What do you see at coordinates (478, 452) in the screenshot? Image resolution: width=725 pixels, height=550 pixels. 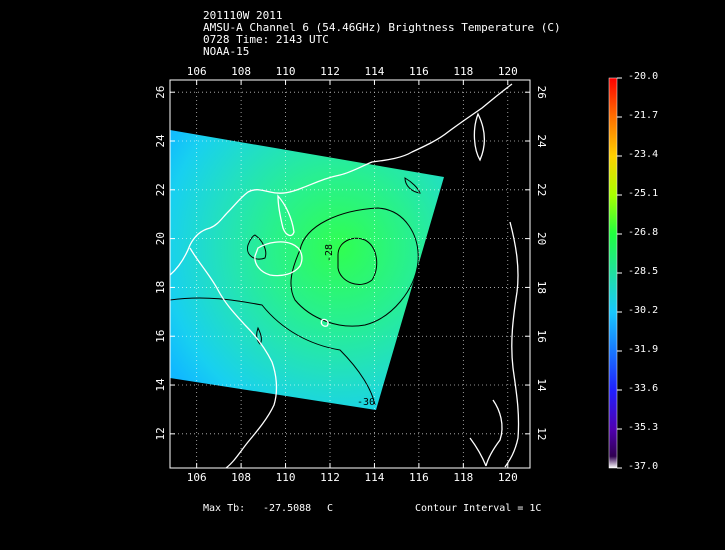 I see `coastline-palawan` at bounding box center [478, 452].